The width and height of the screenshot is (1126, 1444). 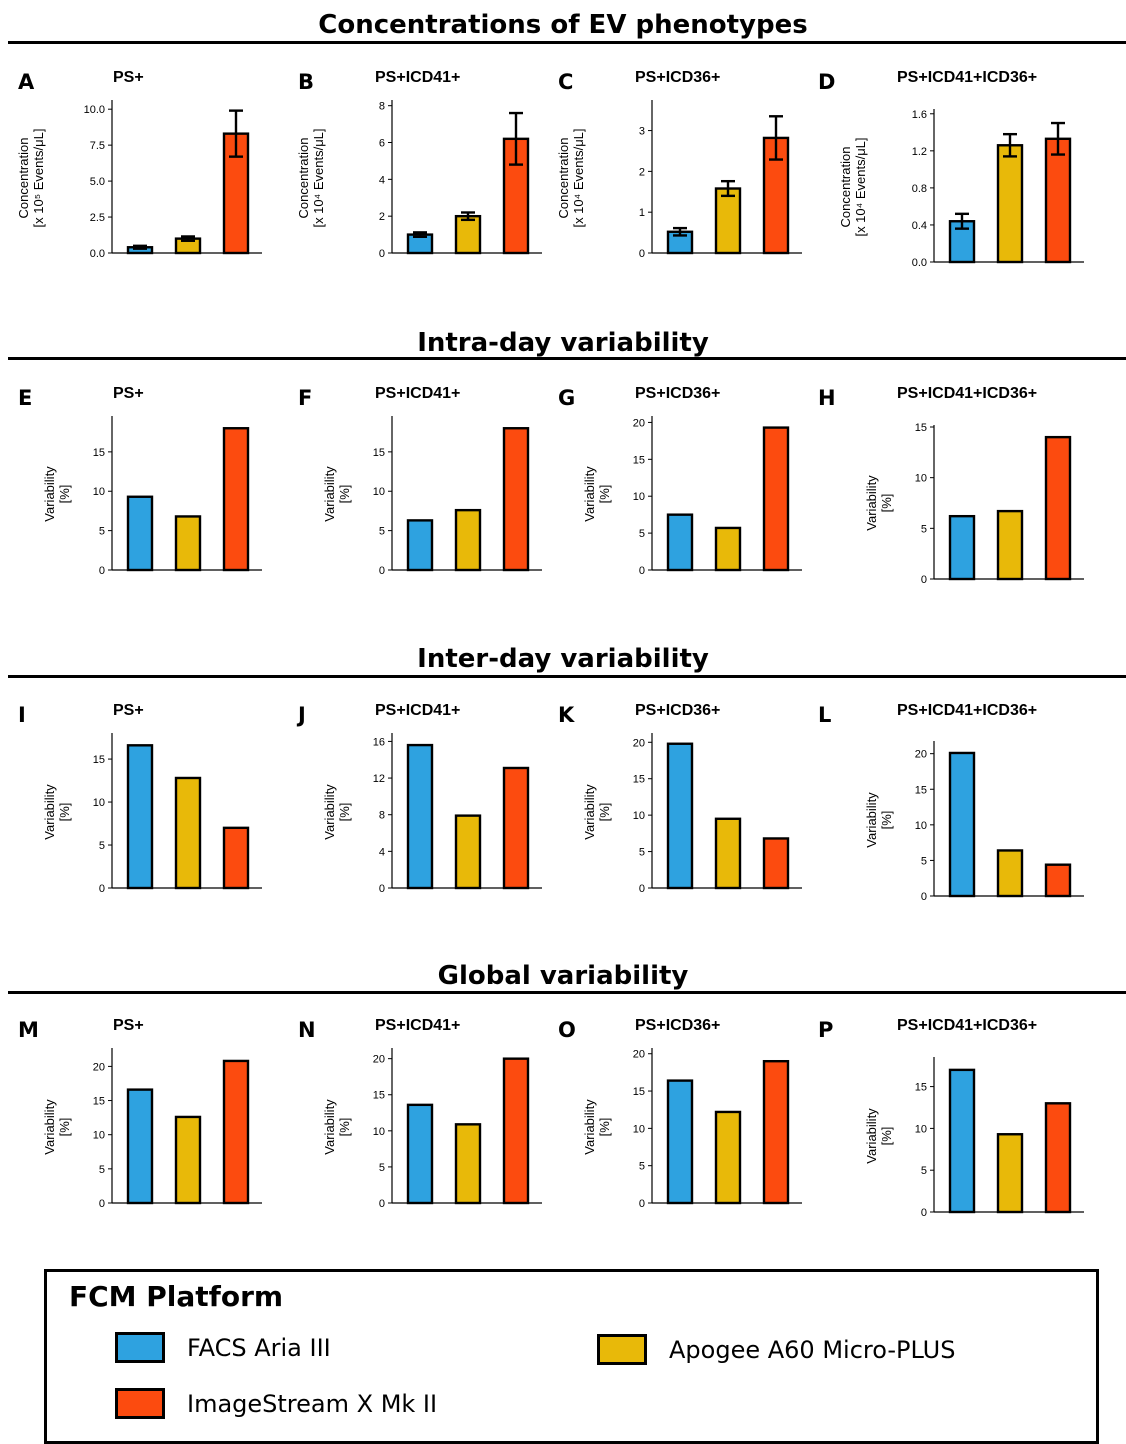 I want to click on y-tick-label: 0.4, so click(x=919, y=226).